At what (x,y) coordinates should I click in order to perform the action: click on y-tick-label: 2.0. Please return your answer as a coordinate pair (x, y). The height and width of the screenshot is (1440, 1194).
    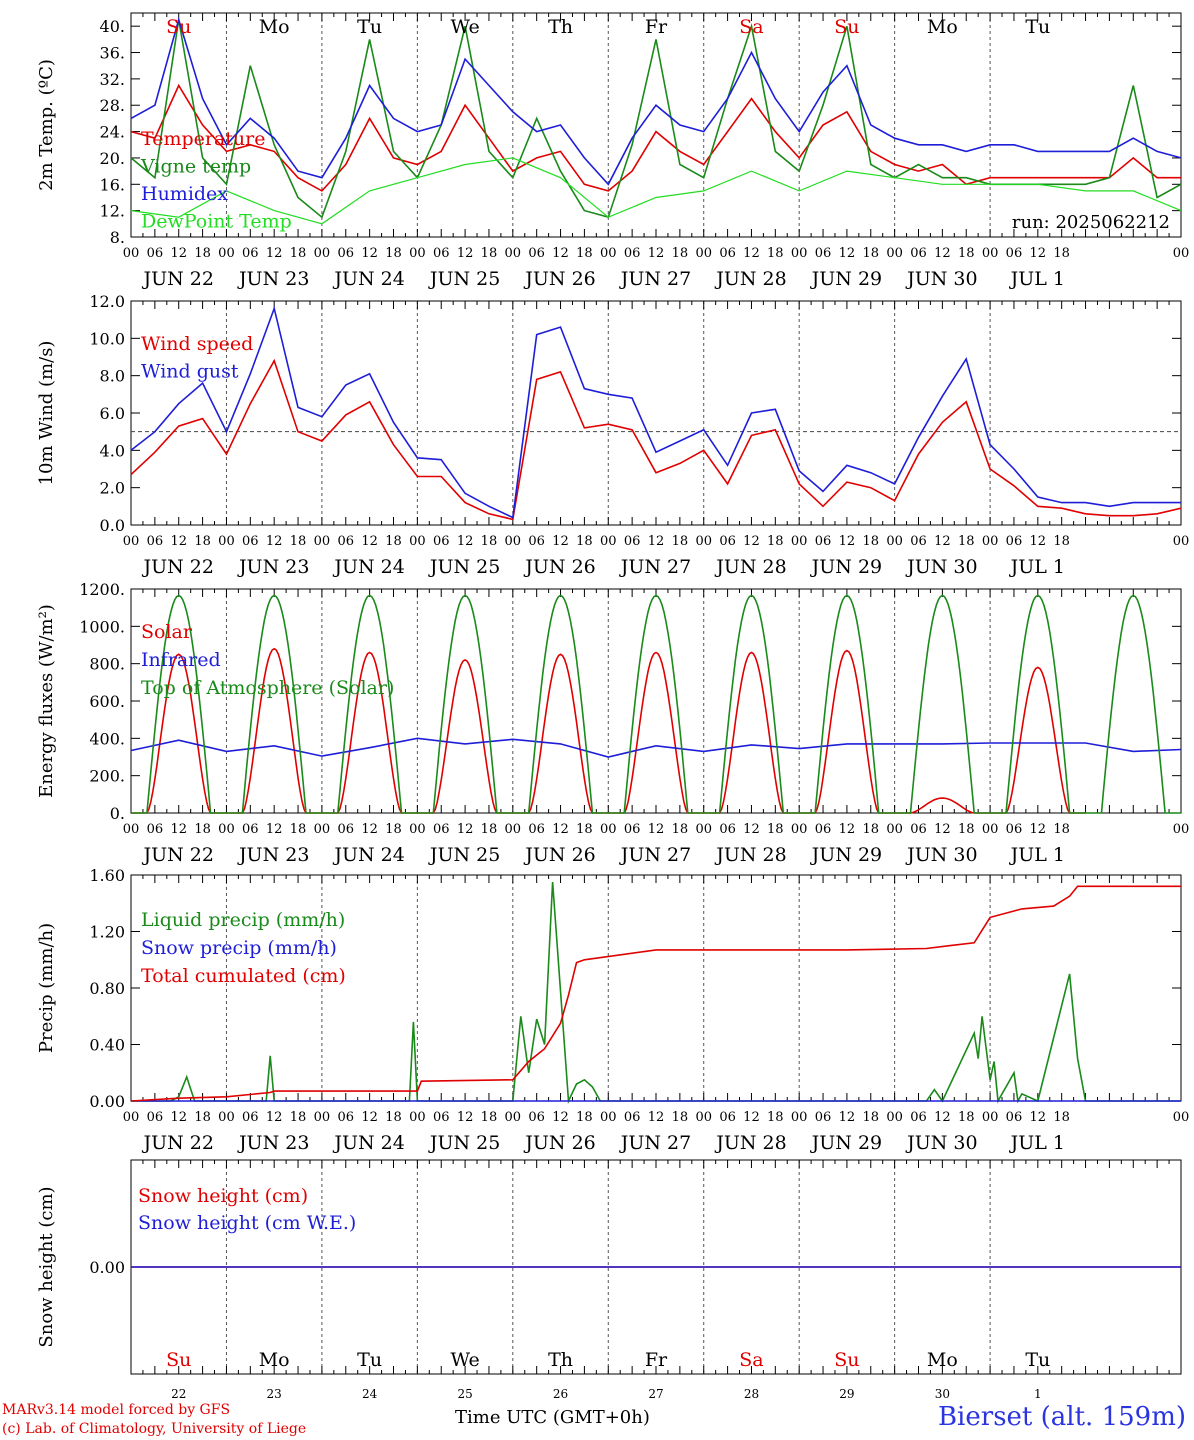
    Looking at the image, I should click on (112, 488).